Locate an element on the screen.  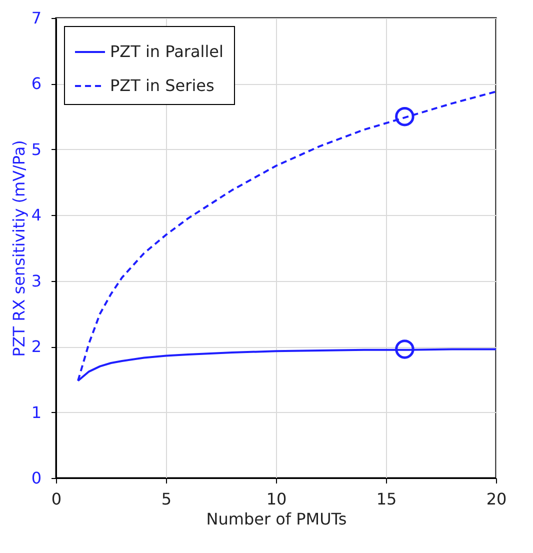
y-tick-label: 7 is located at coordinates (36, 18).